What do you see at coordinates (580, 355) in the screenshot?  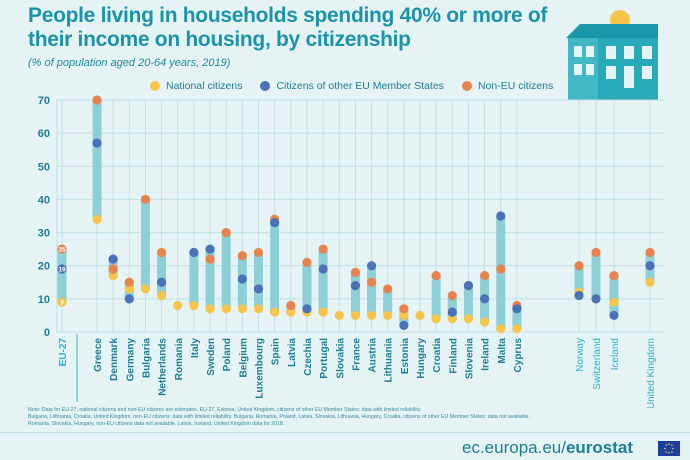 I see `x-tick-label: Norway` at bounding box center [580, 355].